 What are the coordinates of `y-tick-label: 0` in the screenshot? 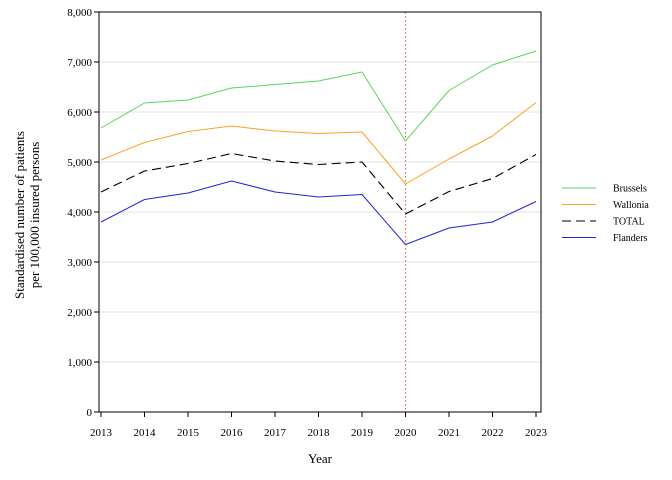 It's located at (90, 413).